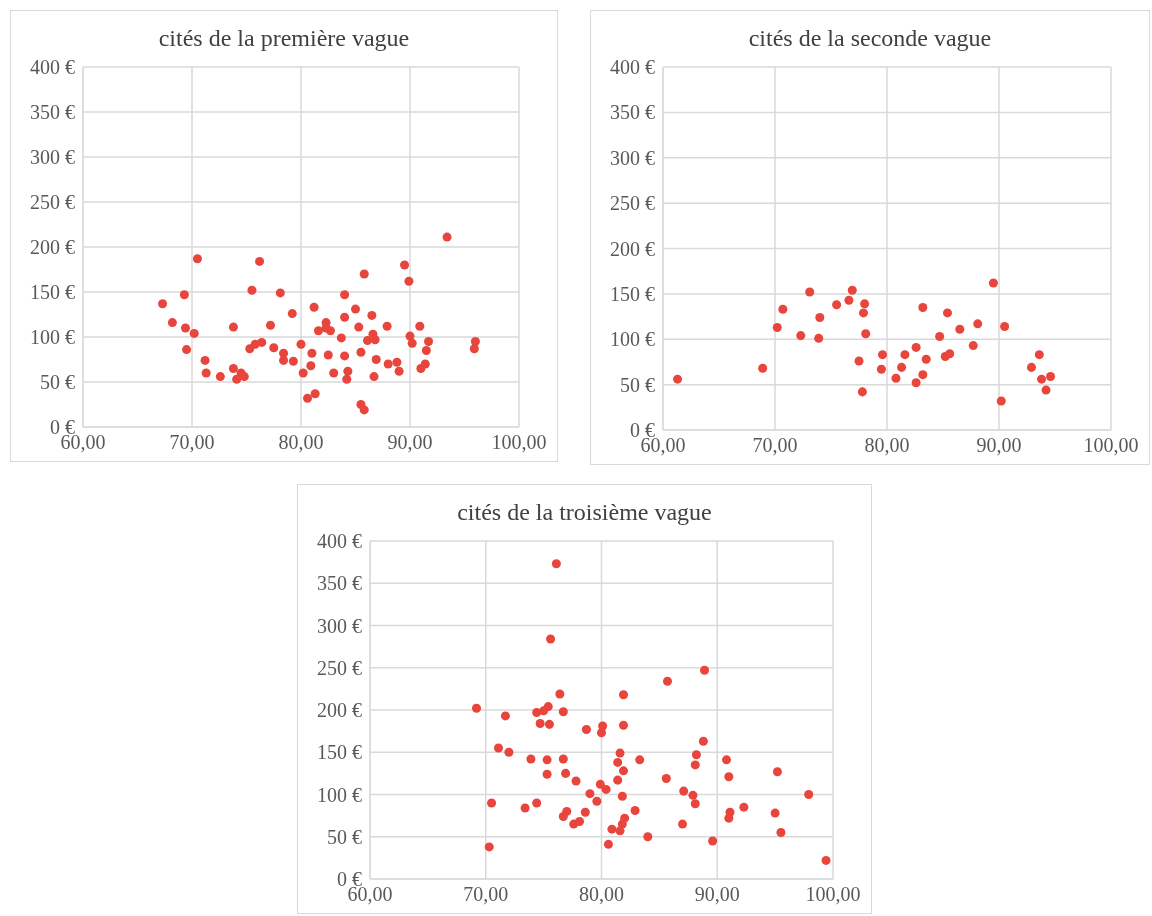  What do you see at coordinates (584, 512) in the screenshot?
I see `chart-title: cités de la troisième vague` at bounding box center [584, 512].